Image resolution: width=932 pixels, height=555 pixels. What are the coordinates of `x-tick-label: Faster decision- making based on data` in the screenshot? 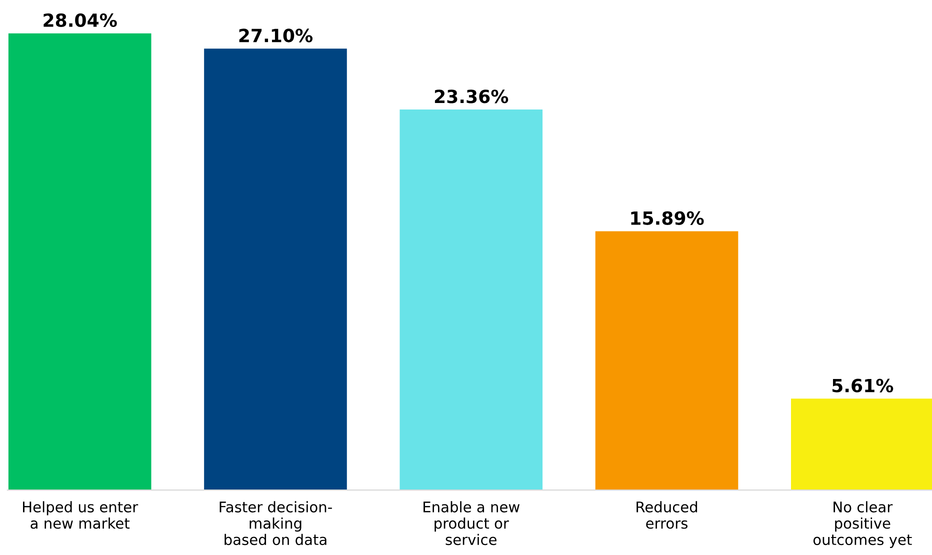 It's located at (276, 523).